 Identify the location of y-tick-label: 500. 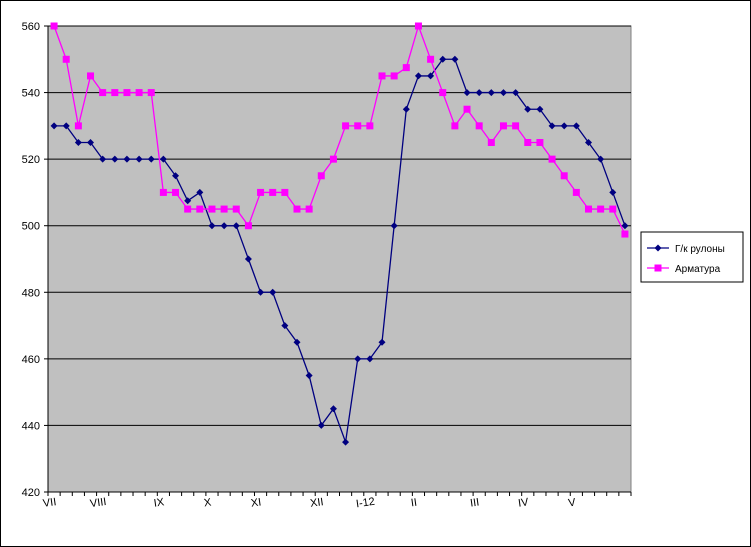
(31, 227).